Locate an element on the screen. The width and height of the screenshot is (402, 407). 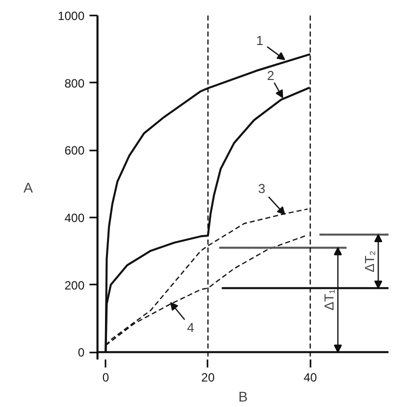
annotation: ΔT₂ is located at coordinates (369, 261).